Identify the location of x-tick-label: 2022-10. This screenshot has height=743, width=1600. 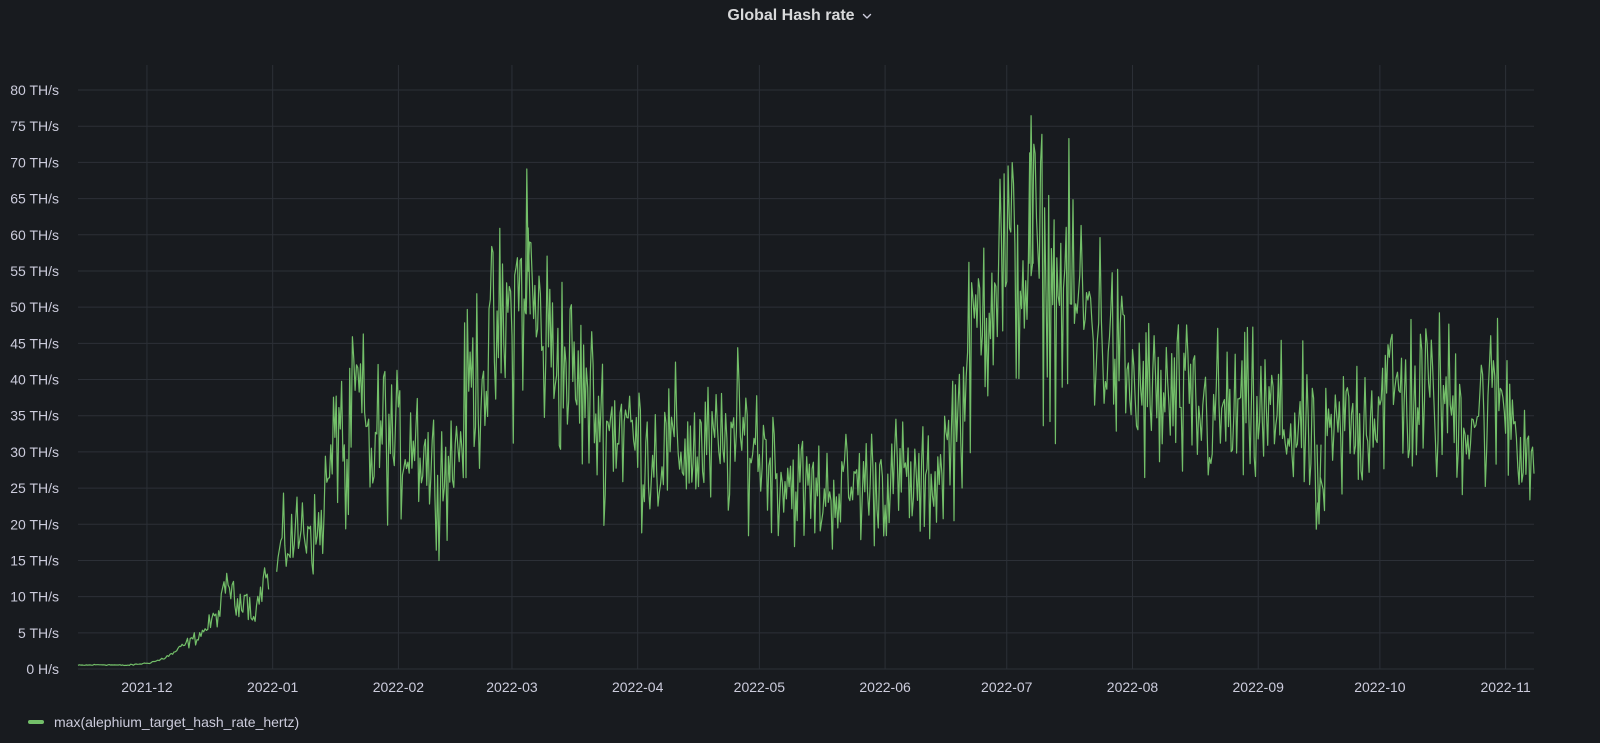
(1380, 687).